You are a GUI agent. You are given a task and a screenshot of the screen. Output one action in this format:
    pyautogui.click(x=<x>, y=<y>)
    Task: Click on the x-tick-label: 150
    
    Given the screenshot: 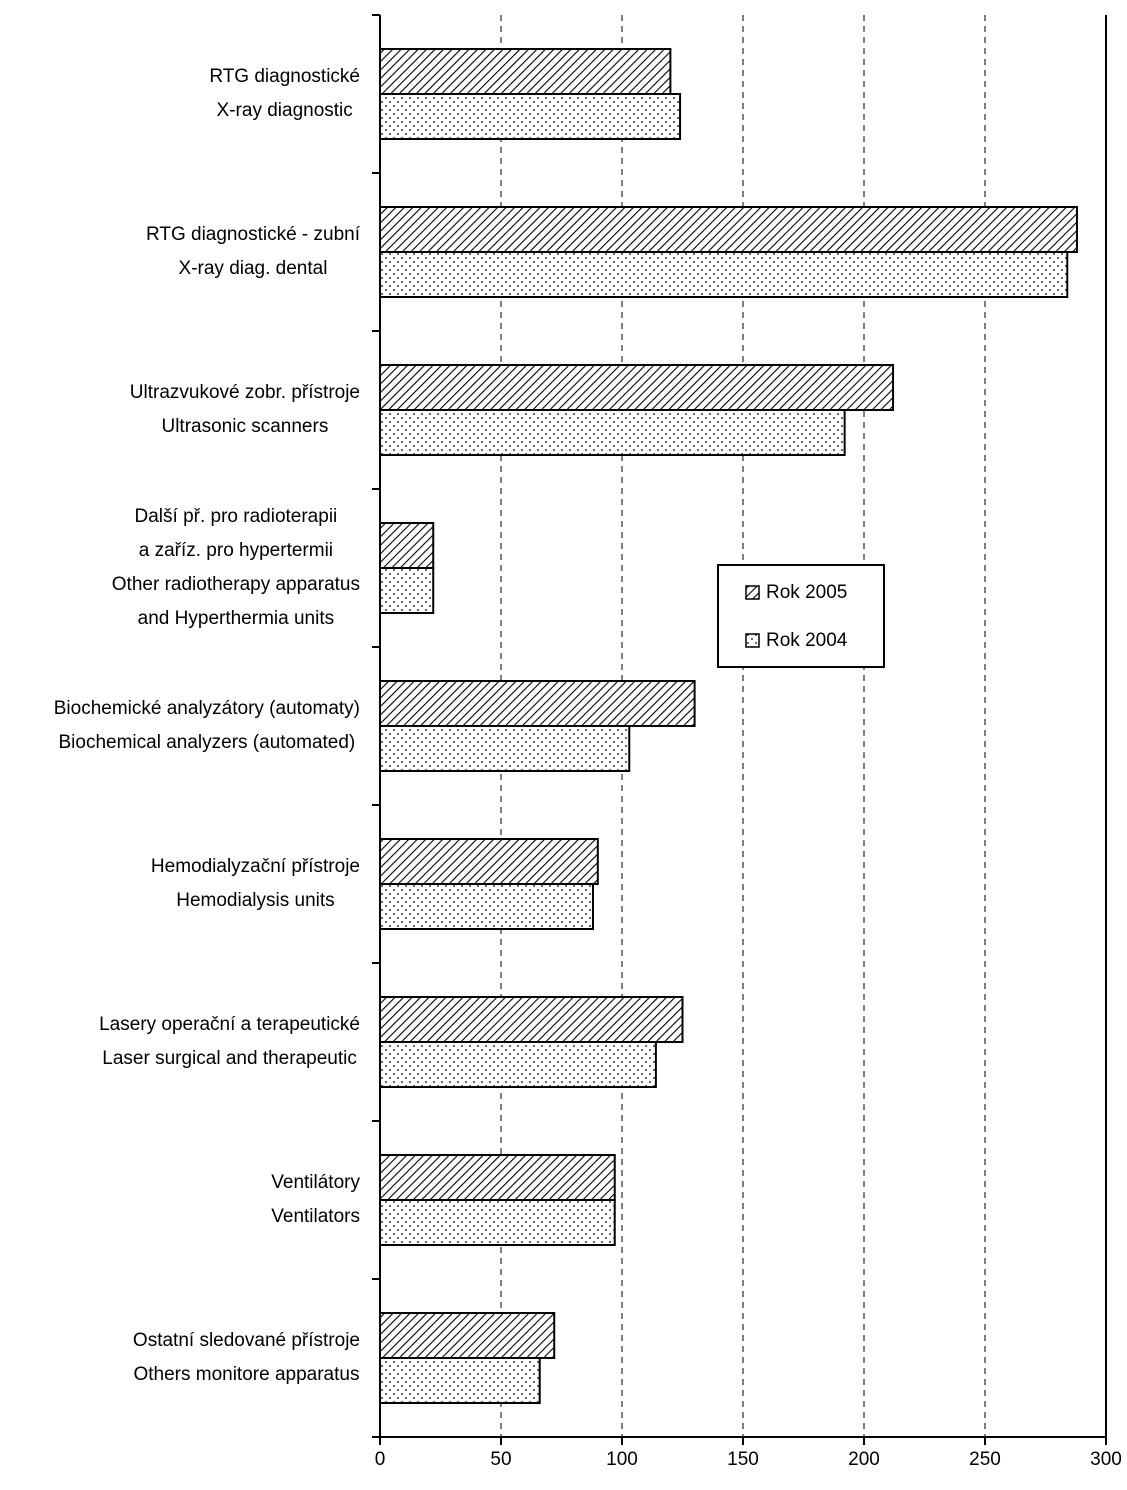 What is the action you would take?
    pyautogui.click(x=743, y=1459)
    